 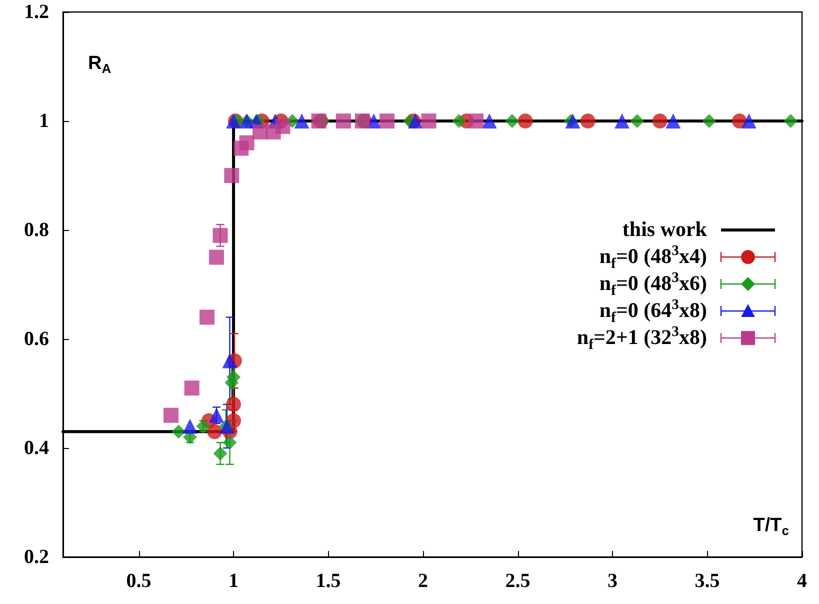 I want to click on y-tick-label: 0.8, so click(x=36, y=230).